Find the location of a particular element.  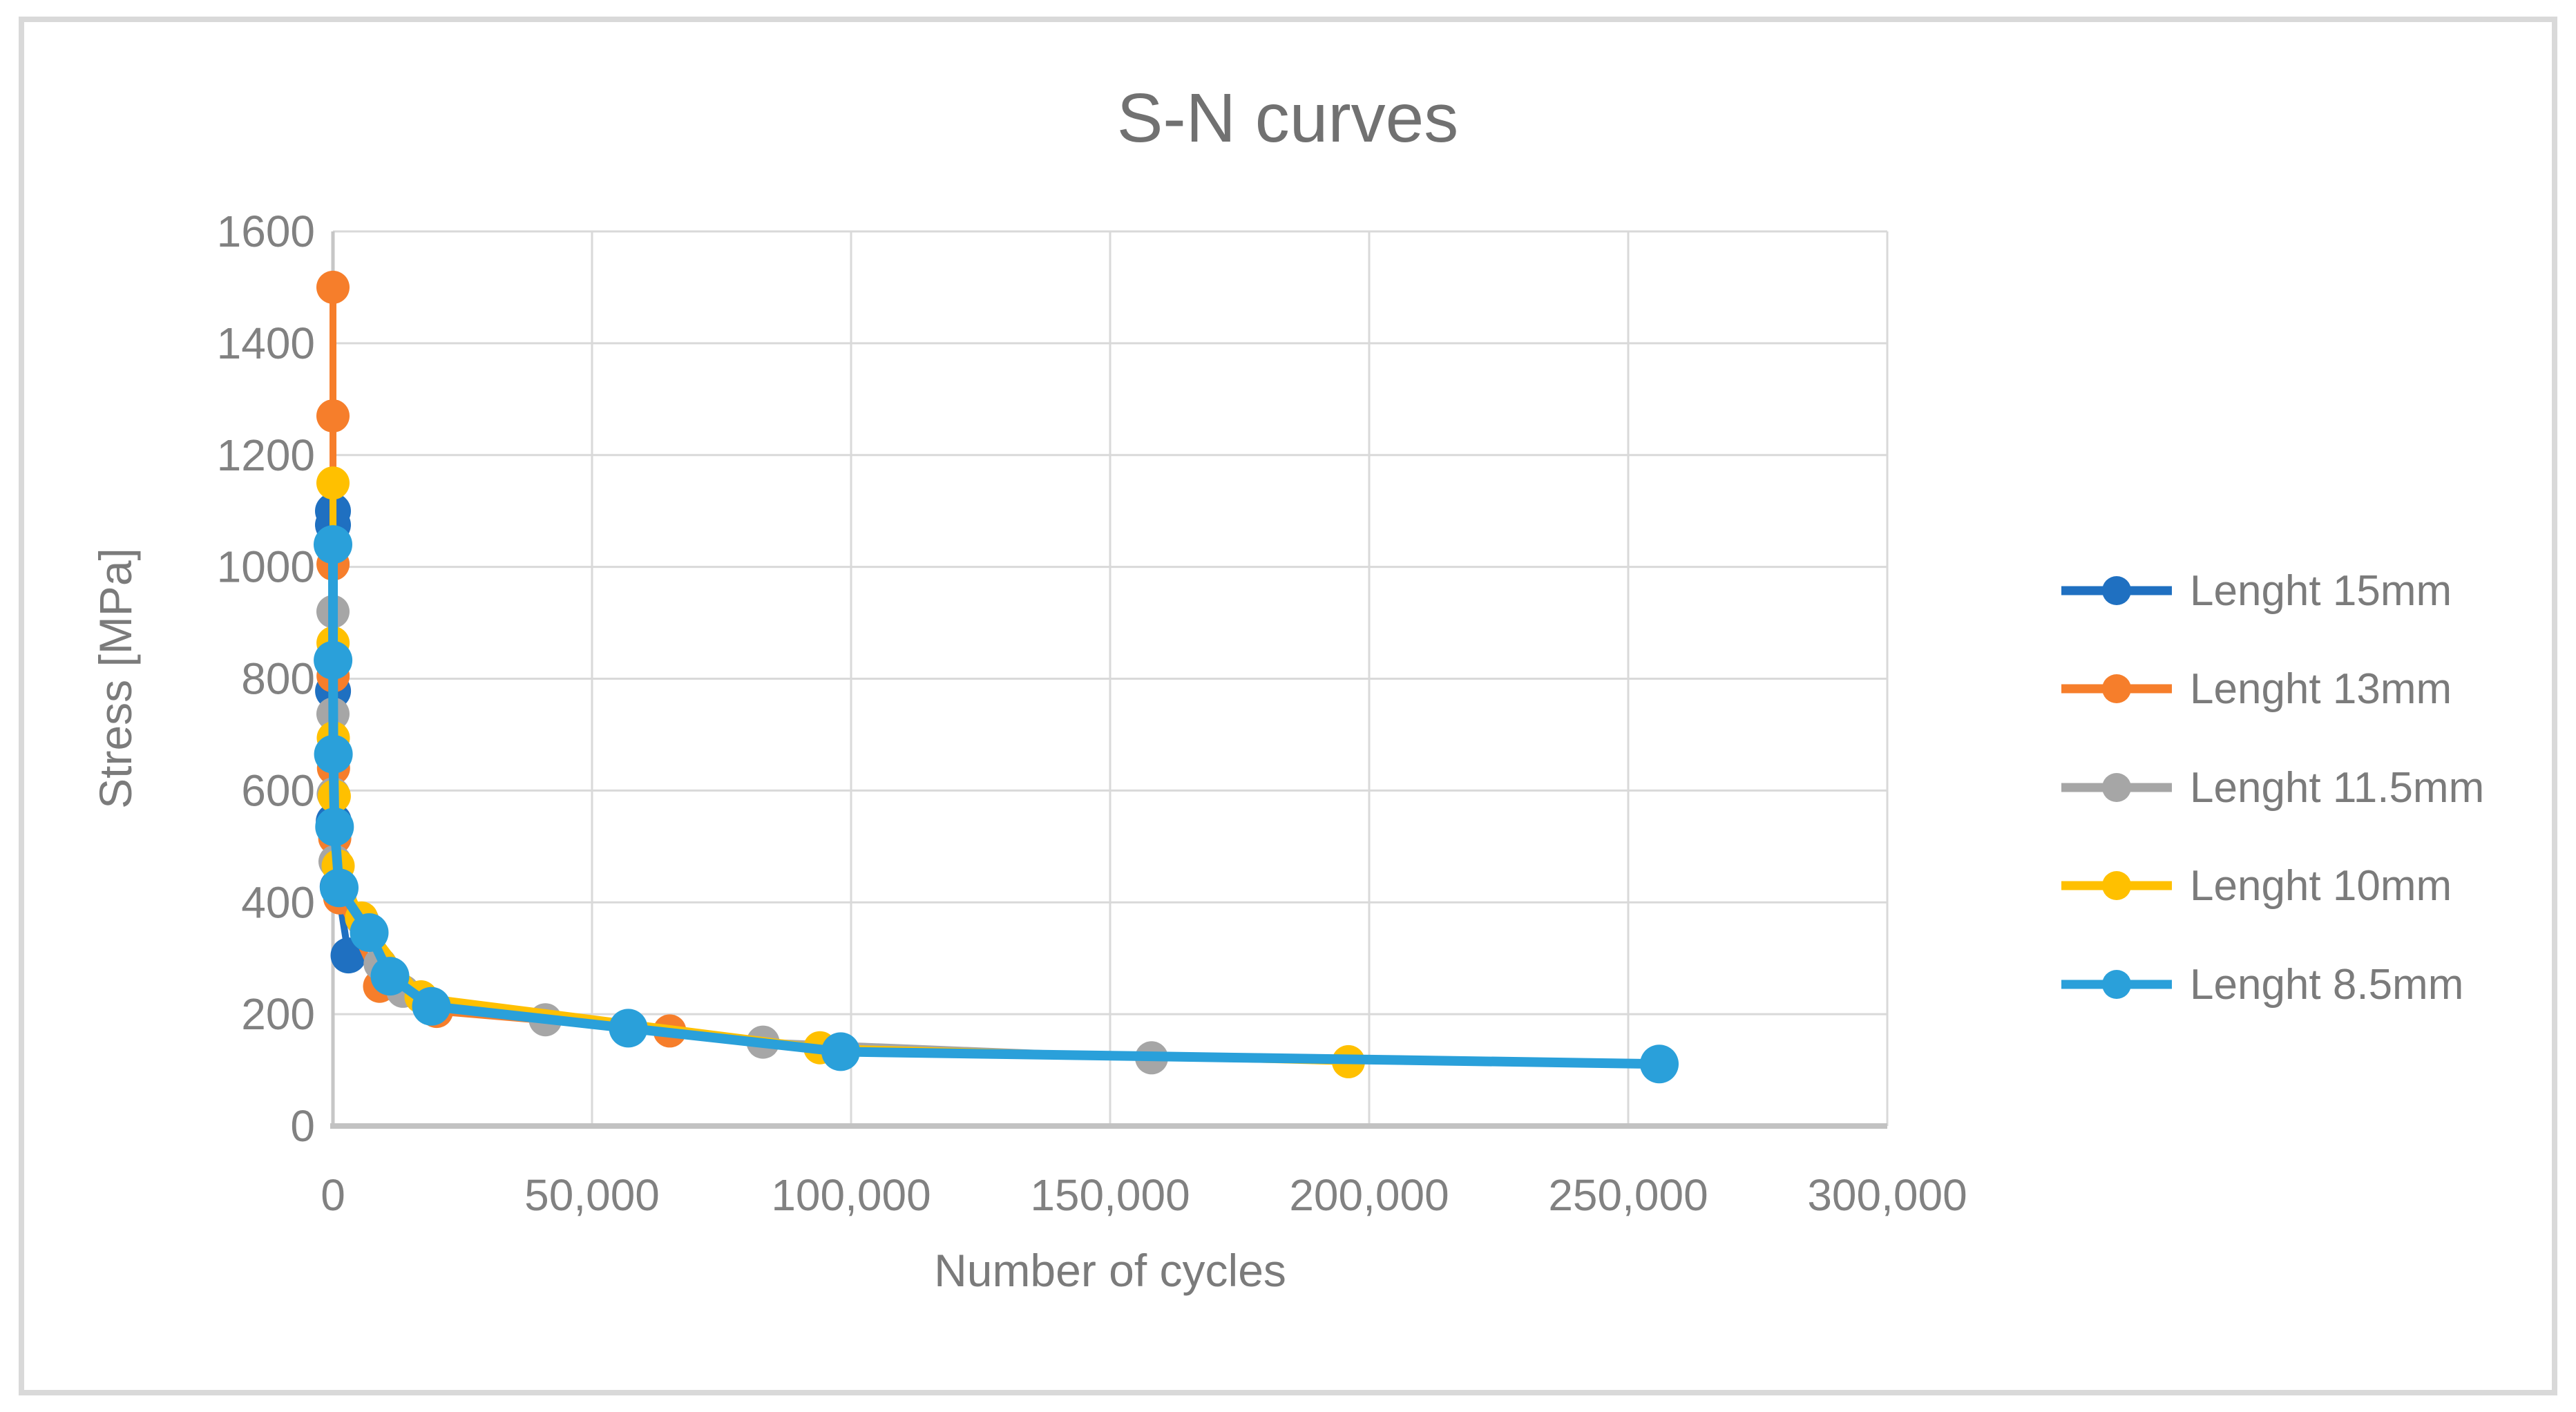

legend-item: Lenght 13mm is located at coordinates (2255, 689).